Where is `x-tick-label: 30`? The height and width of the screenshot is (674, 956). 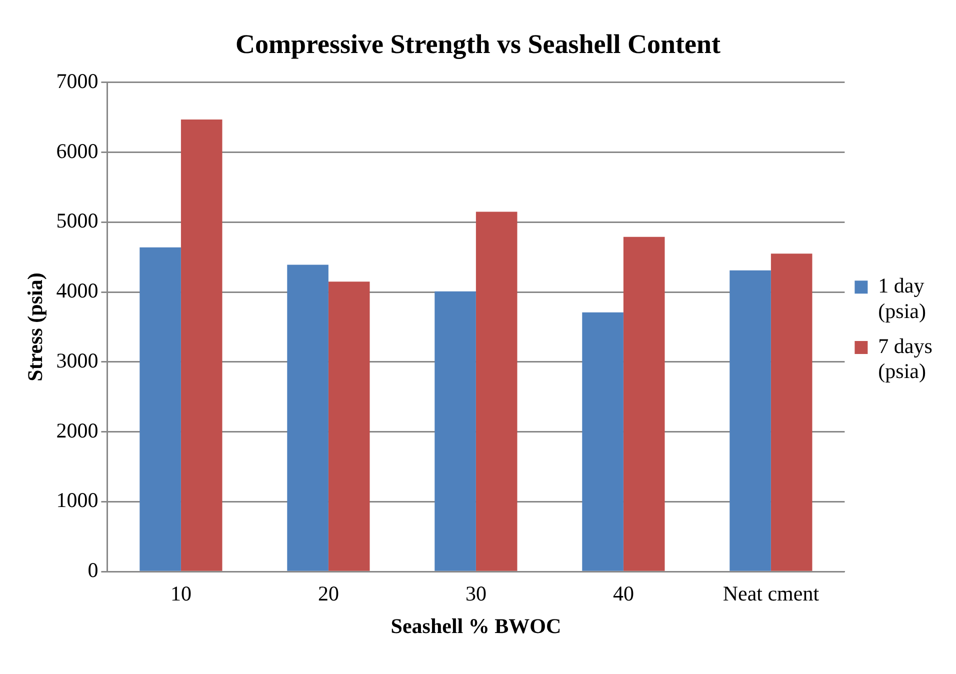
x-tick-label: 30 is located at coordinates (475, 594).